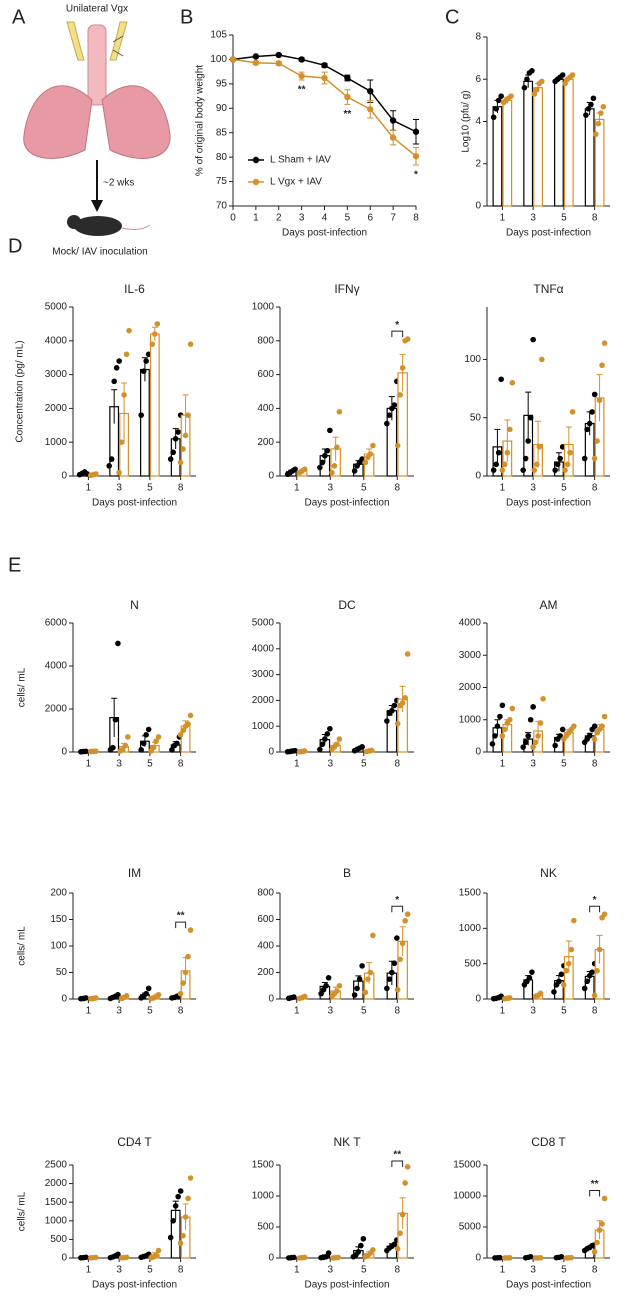 This screenshot has height=1304, width=626. What do you see at coordinates (300, 160) in the screenshot?
I see `legend-label: L Sham + IAV` at bounding box center [300, 160].